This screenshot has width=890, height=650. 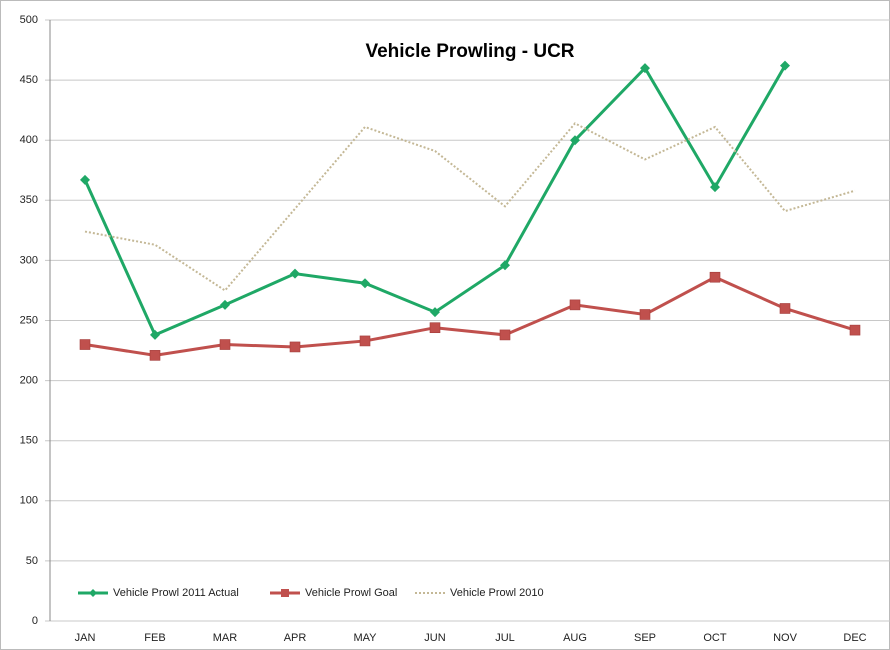 I want to click on y-tick-label: 250, so click(x=29, y=320).